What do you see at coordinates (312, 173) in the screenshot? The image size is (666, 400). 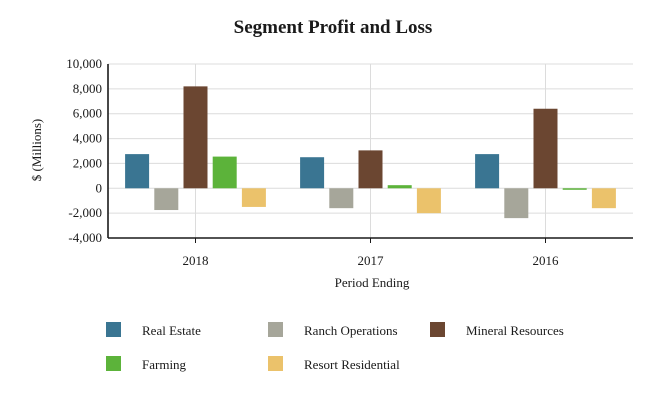 I see `bar-real-estate-2017` at bounding box center [312, 173].